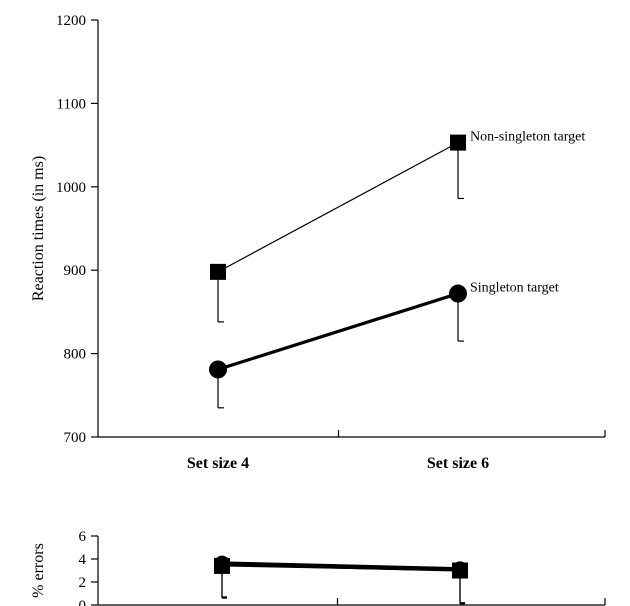  What do you see at coordinates (71, 104) in the screenshot?
I see `y-tick-label: 1100` at bounding box center [71, 104].